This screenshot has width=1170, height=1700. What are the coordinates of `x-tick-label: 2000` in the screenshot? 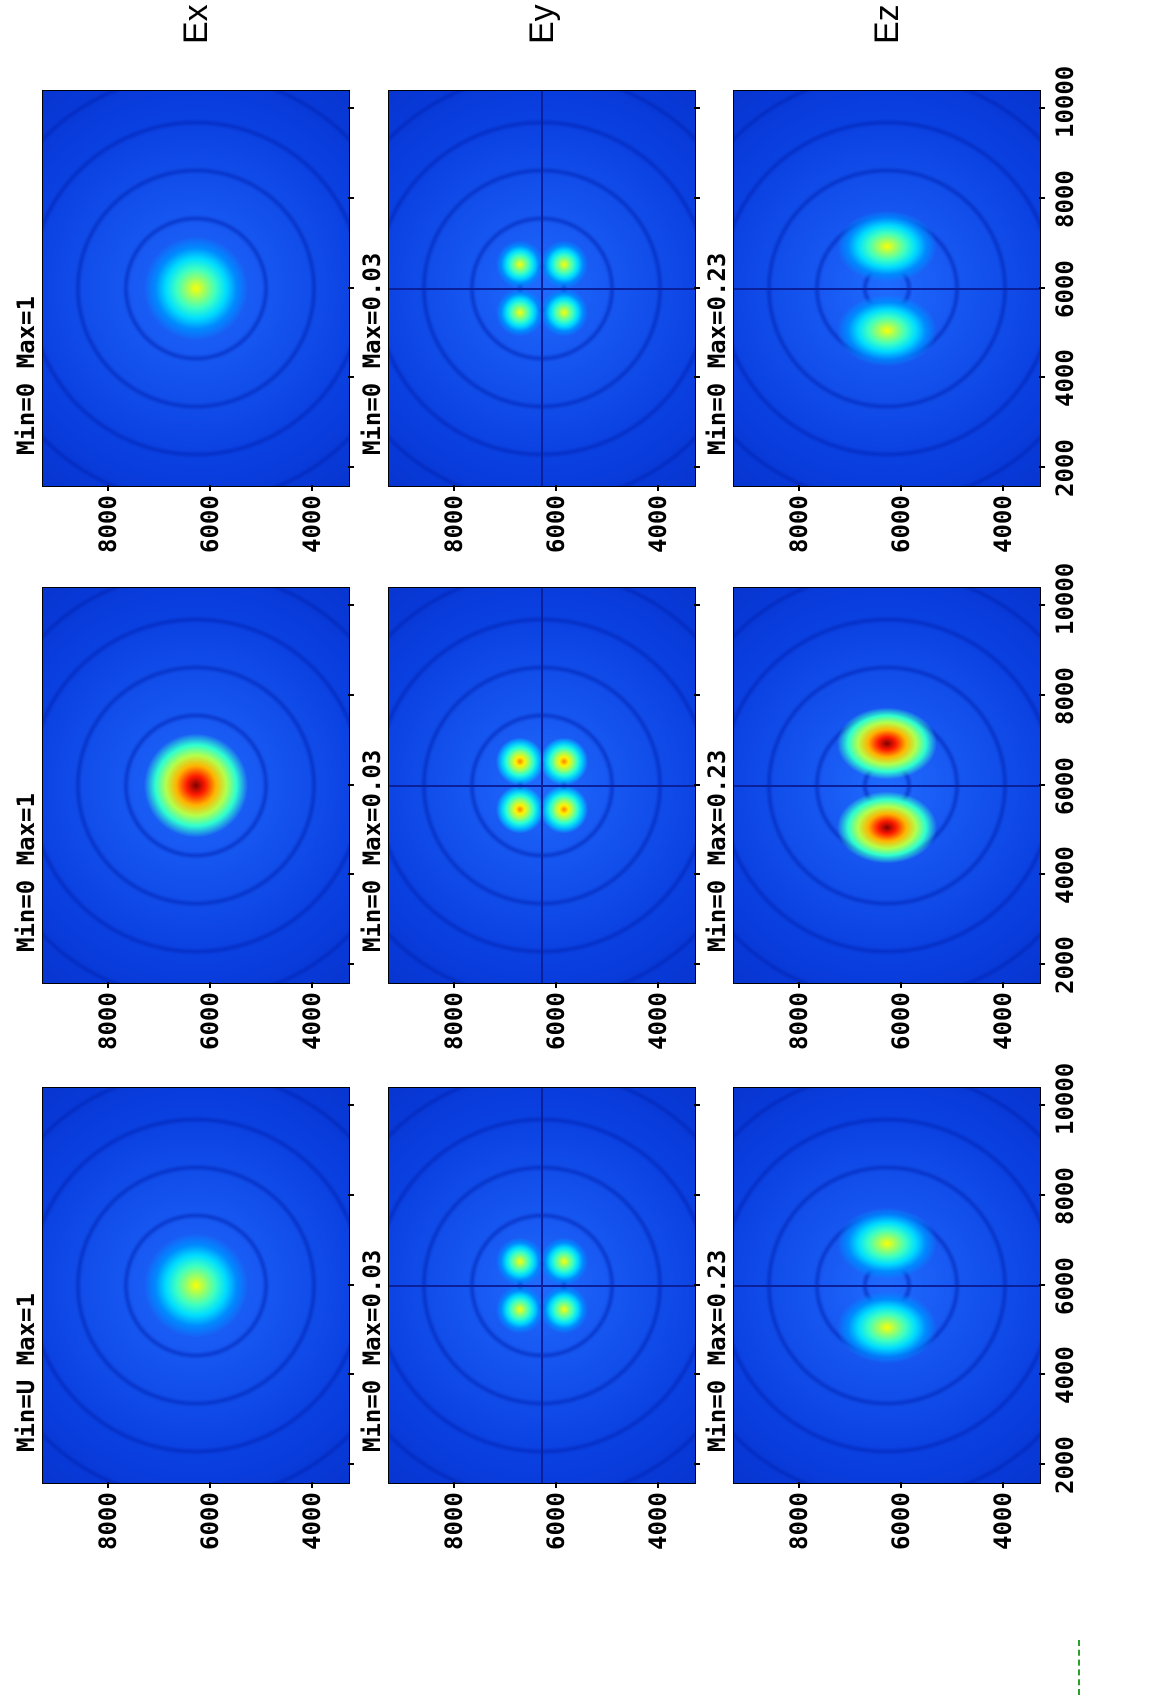 It's located at (1065, 1465).